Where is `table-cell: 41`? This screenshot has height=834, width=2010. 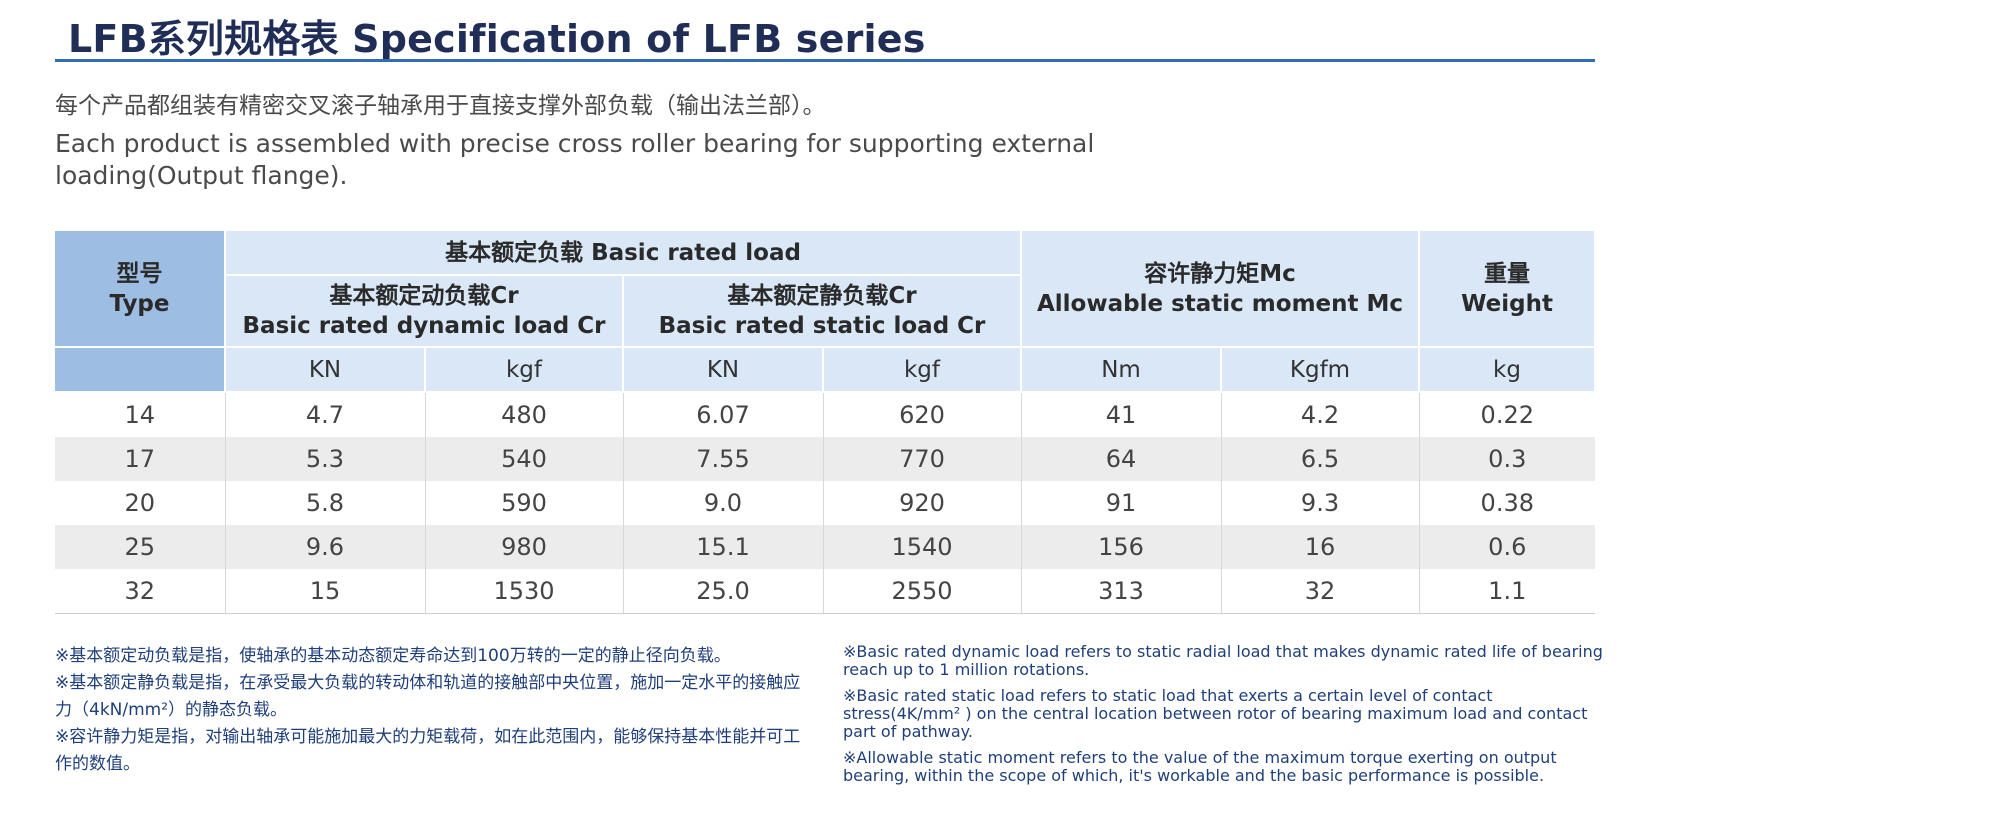
table-cell: 41 is located at coordinates (1121, 414).